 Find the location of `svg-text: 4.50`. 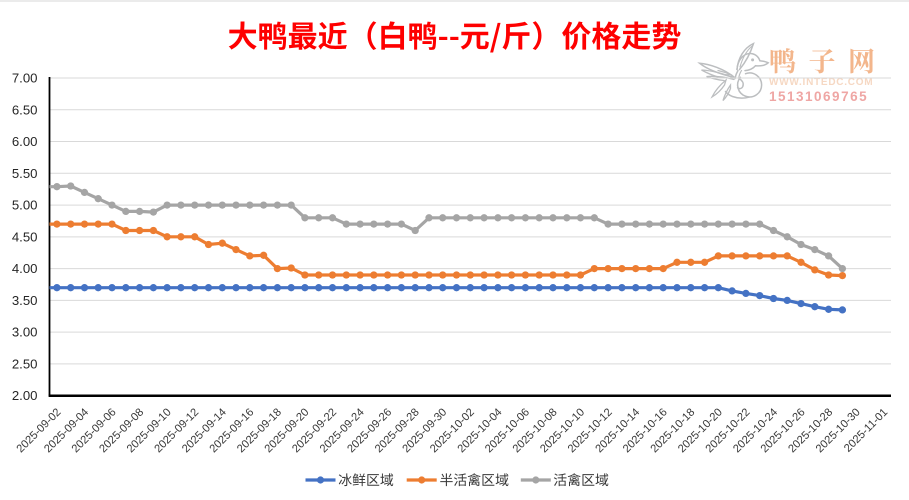

svg-text: 4.50 is located at coordinates (25, 236).